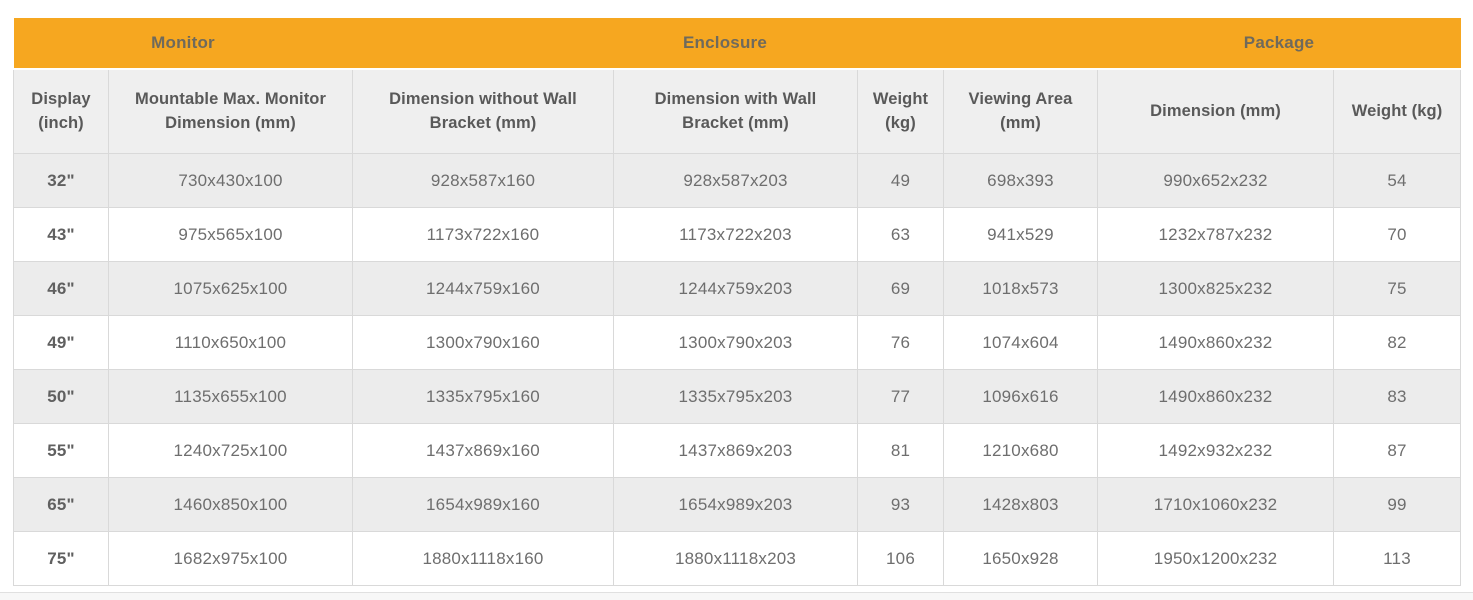 This screenshot has width=1473, height=600. What do you see at coordinates (1215, 180) in the screenshot?
I see `cell-package-dimension: 990x652x232` at bounding box center [1215, 180].